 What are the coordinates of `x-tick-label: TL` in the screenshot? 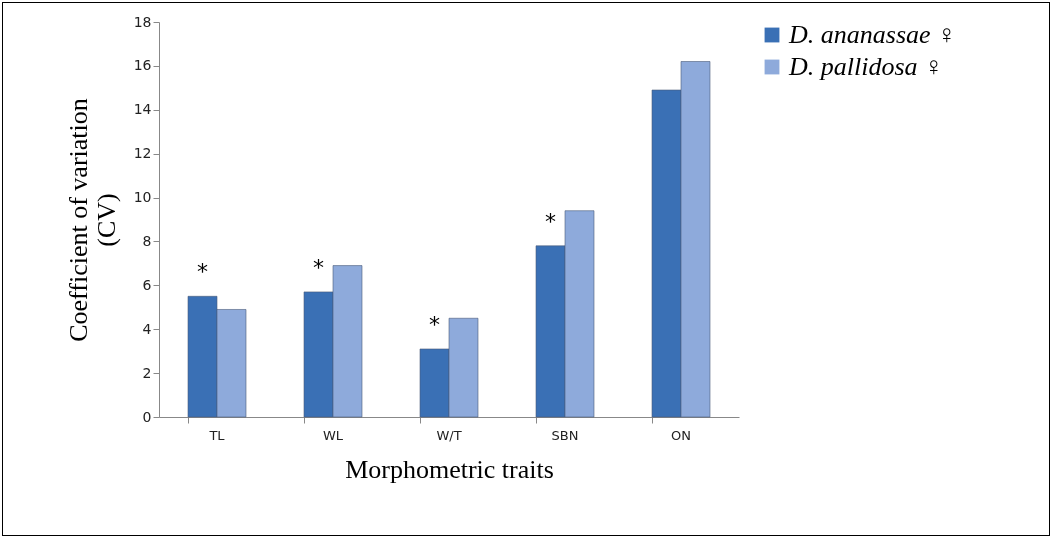 It's located at (217, 435).